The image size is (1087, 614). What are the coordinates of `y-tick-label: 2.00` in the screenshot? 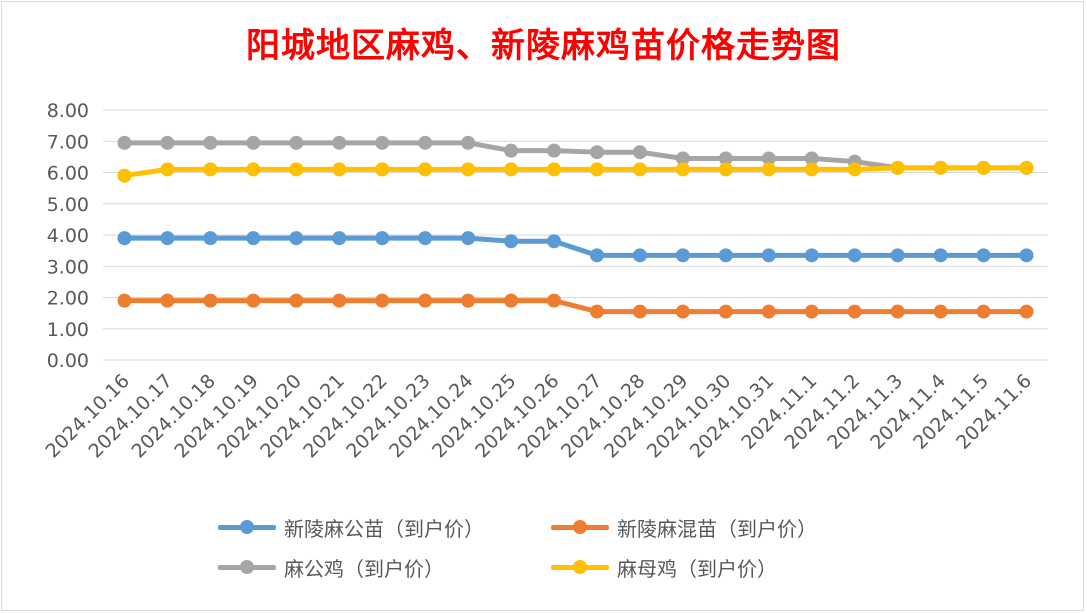 It's located at (68, 299).